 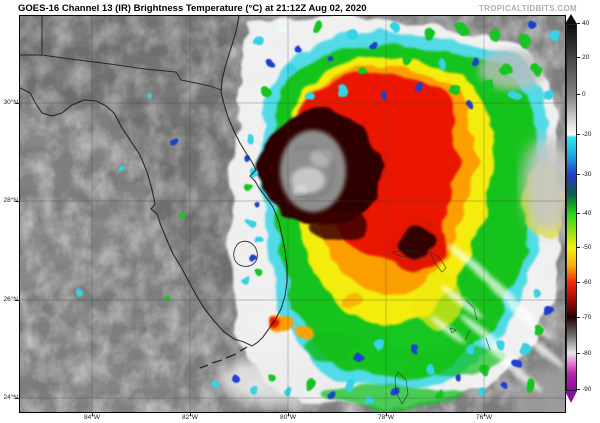 What do you see at coordinates (584, 389) in the screenshot?
I see `colorbar-tick-m90: -90` at bounding box center [584, 389].